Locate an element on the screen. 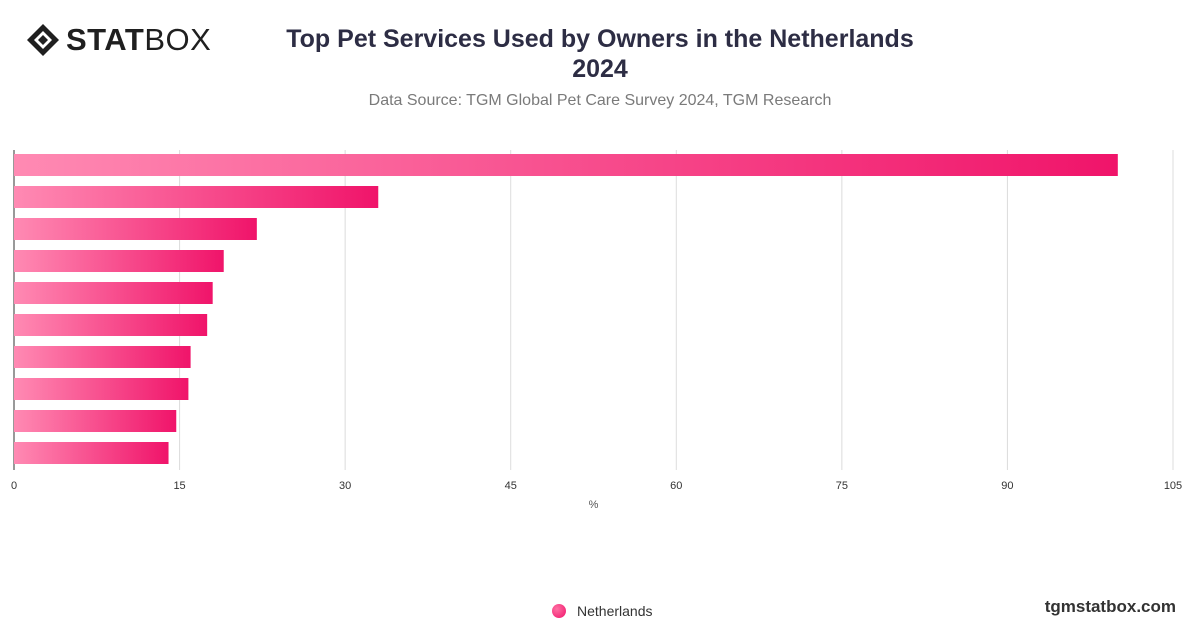  logo-wordmark-light: BOX is located at coordinates (178, 39).